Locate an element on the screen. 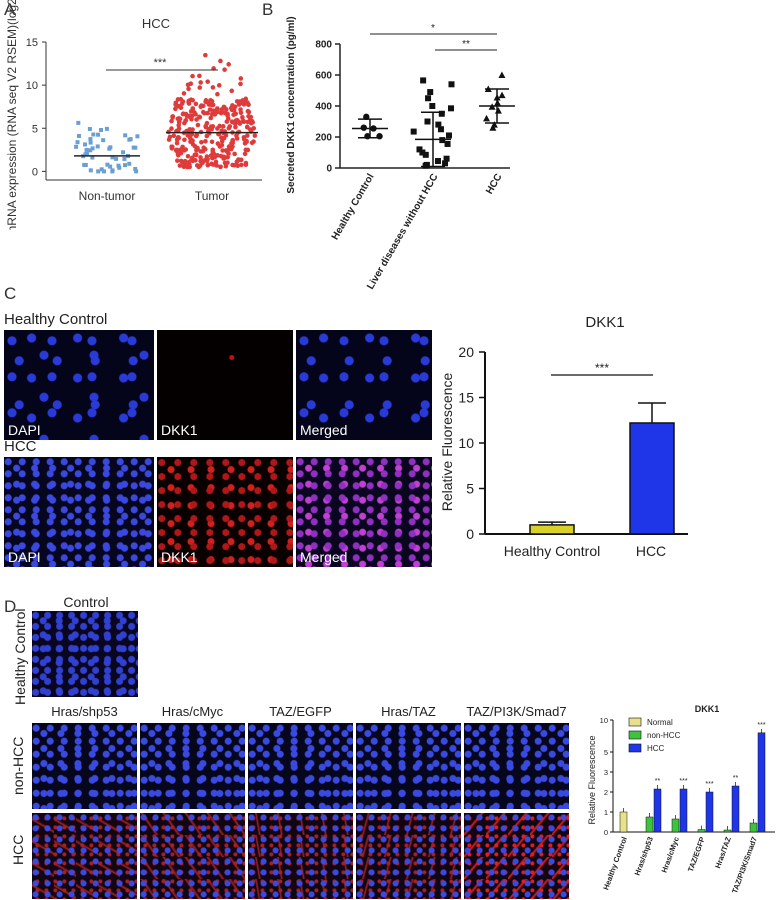  panel-c-title: DKK1 is located at coordinates (604, 322).